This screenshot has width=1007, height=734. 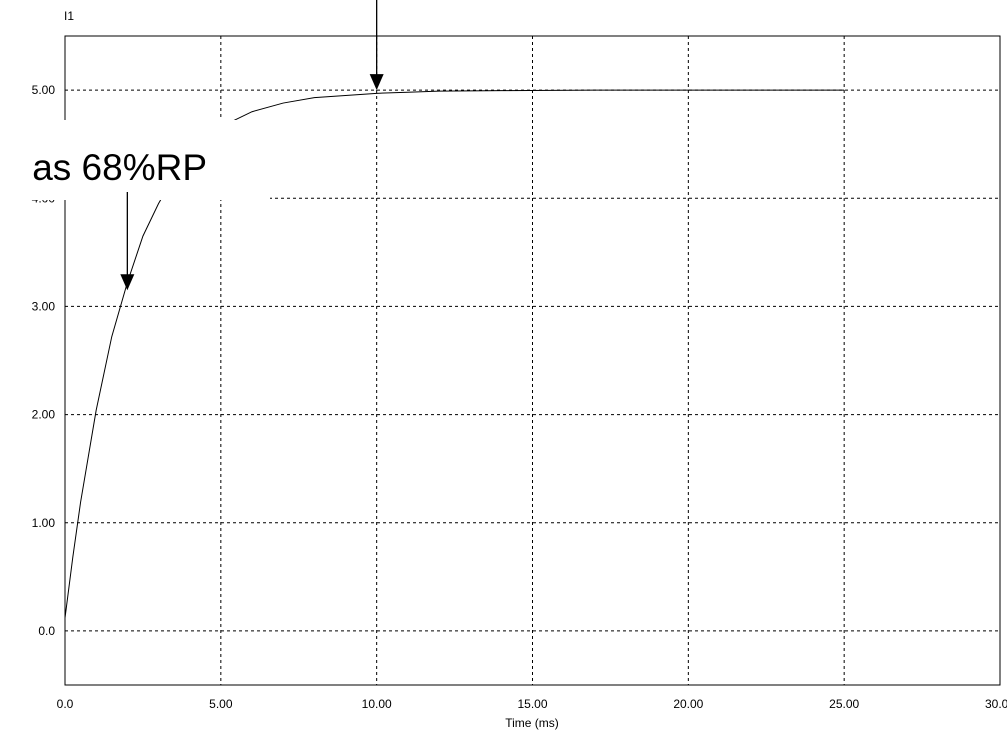 I want to click on callout-box, so click(x=135, y=160).